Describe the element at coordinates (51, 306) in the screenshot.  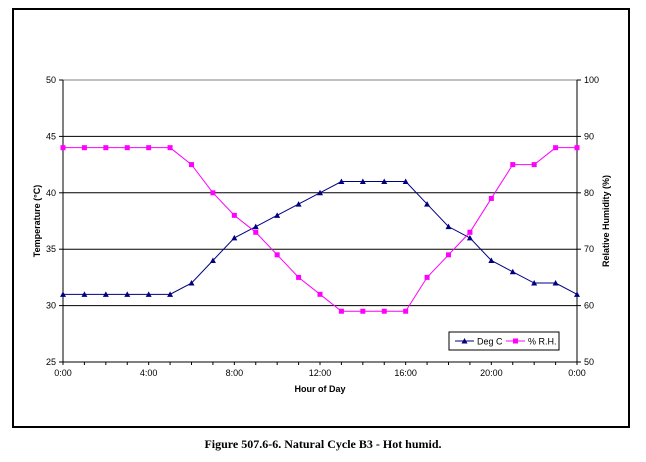
I see `y-tick-label: 30` at that location.